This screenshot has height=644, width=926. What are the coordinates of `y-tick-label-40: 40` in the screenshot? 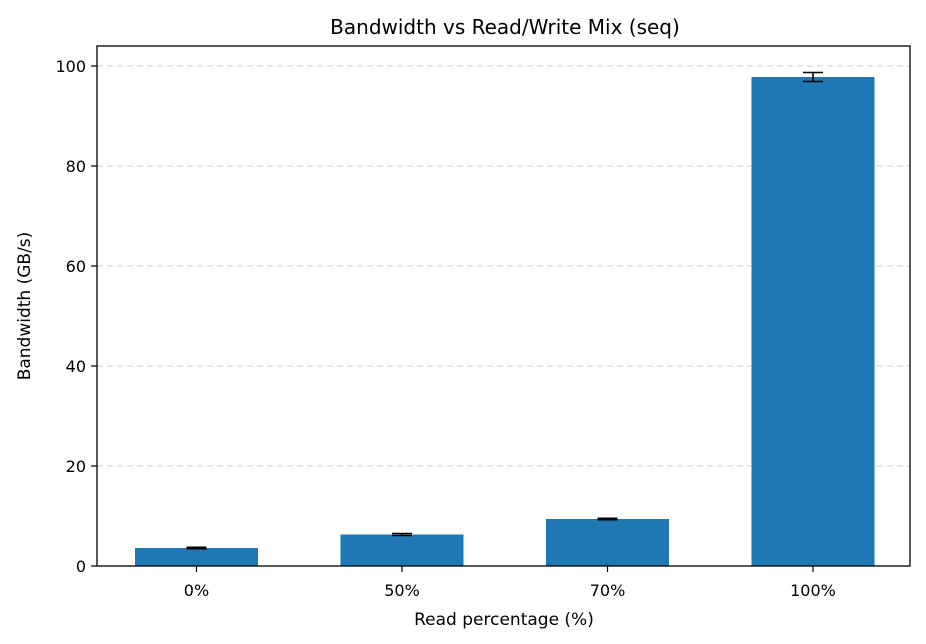 It's located at (76, 366).